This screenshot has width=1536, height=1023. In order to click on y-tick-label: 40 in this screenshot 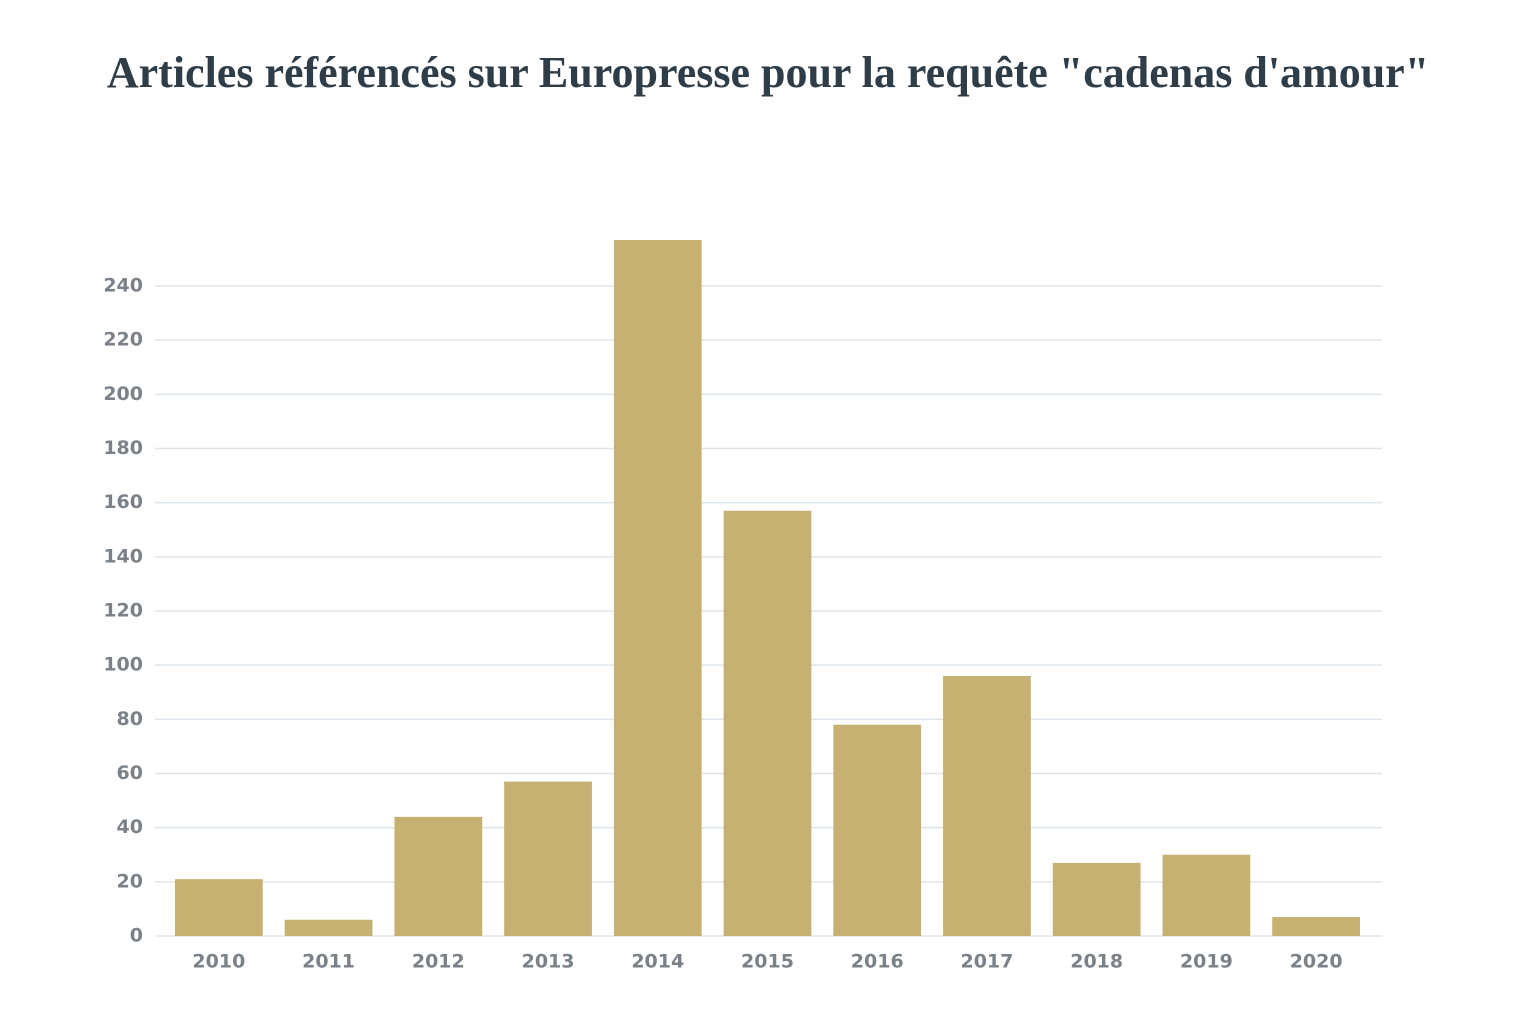, I will do `click(130, 827)`.